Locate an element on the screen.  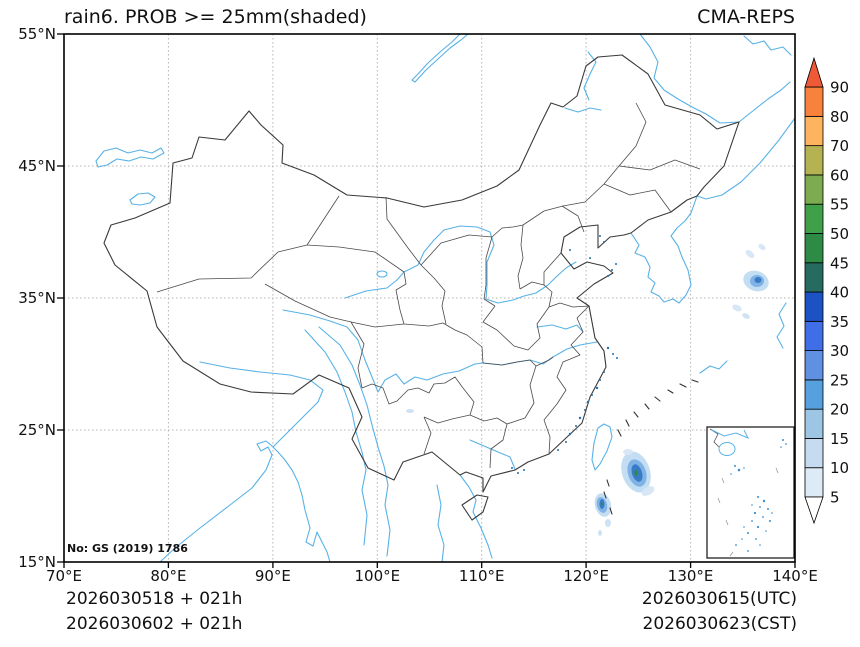
map-license-note: No: GS (2019) 1786 is located at coordinates (127, 548).